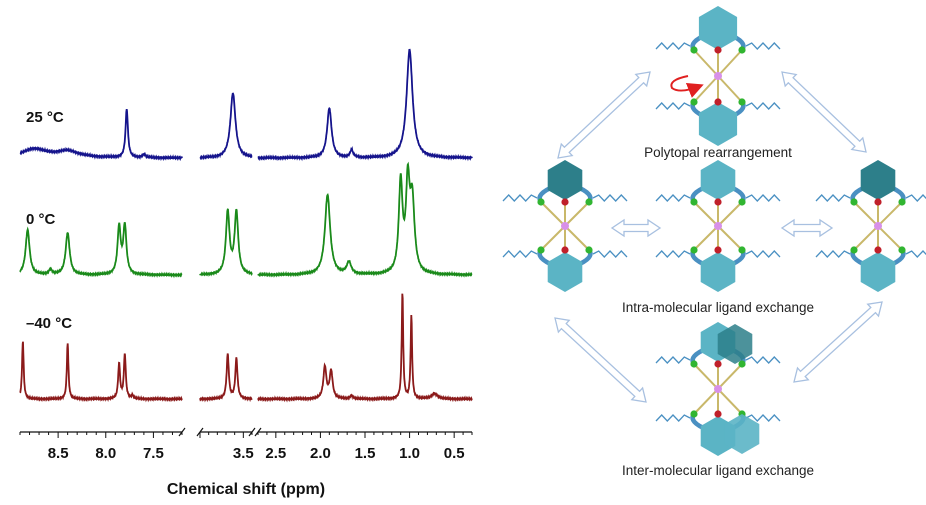  What do you see at coordinates (243, 453) in the screenshot?
I see `x-tick-label: 3.5` at bounding box center [243, 453].